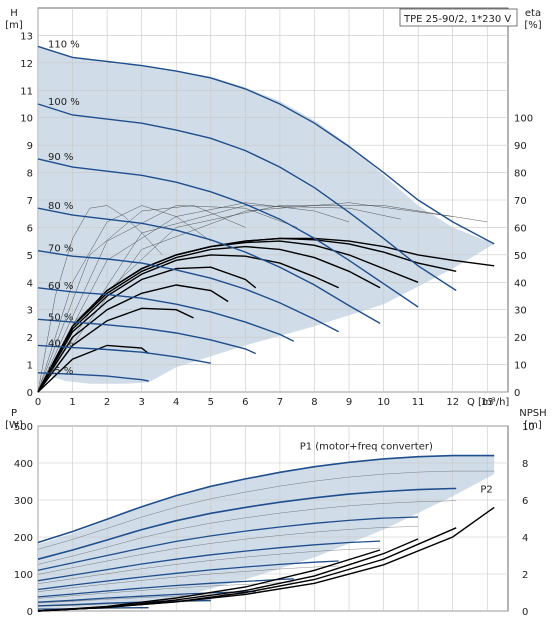 The image size is (556, 628). Describe the element at coordinates (60, 249) in the screenshot. I see `speed-label: 70 %` at that location.